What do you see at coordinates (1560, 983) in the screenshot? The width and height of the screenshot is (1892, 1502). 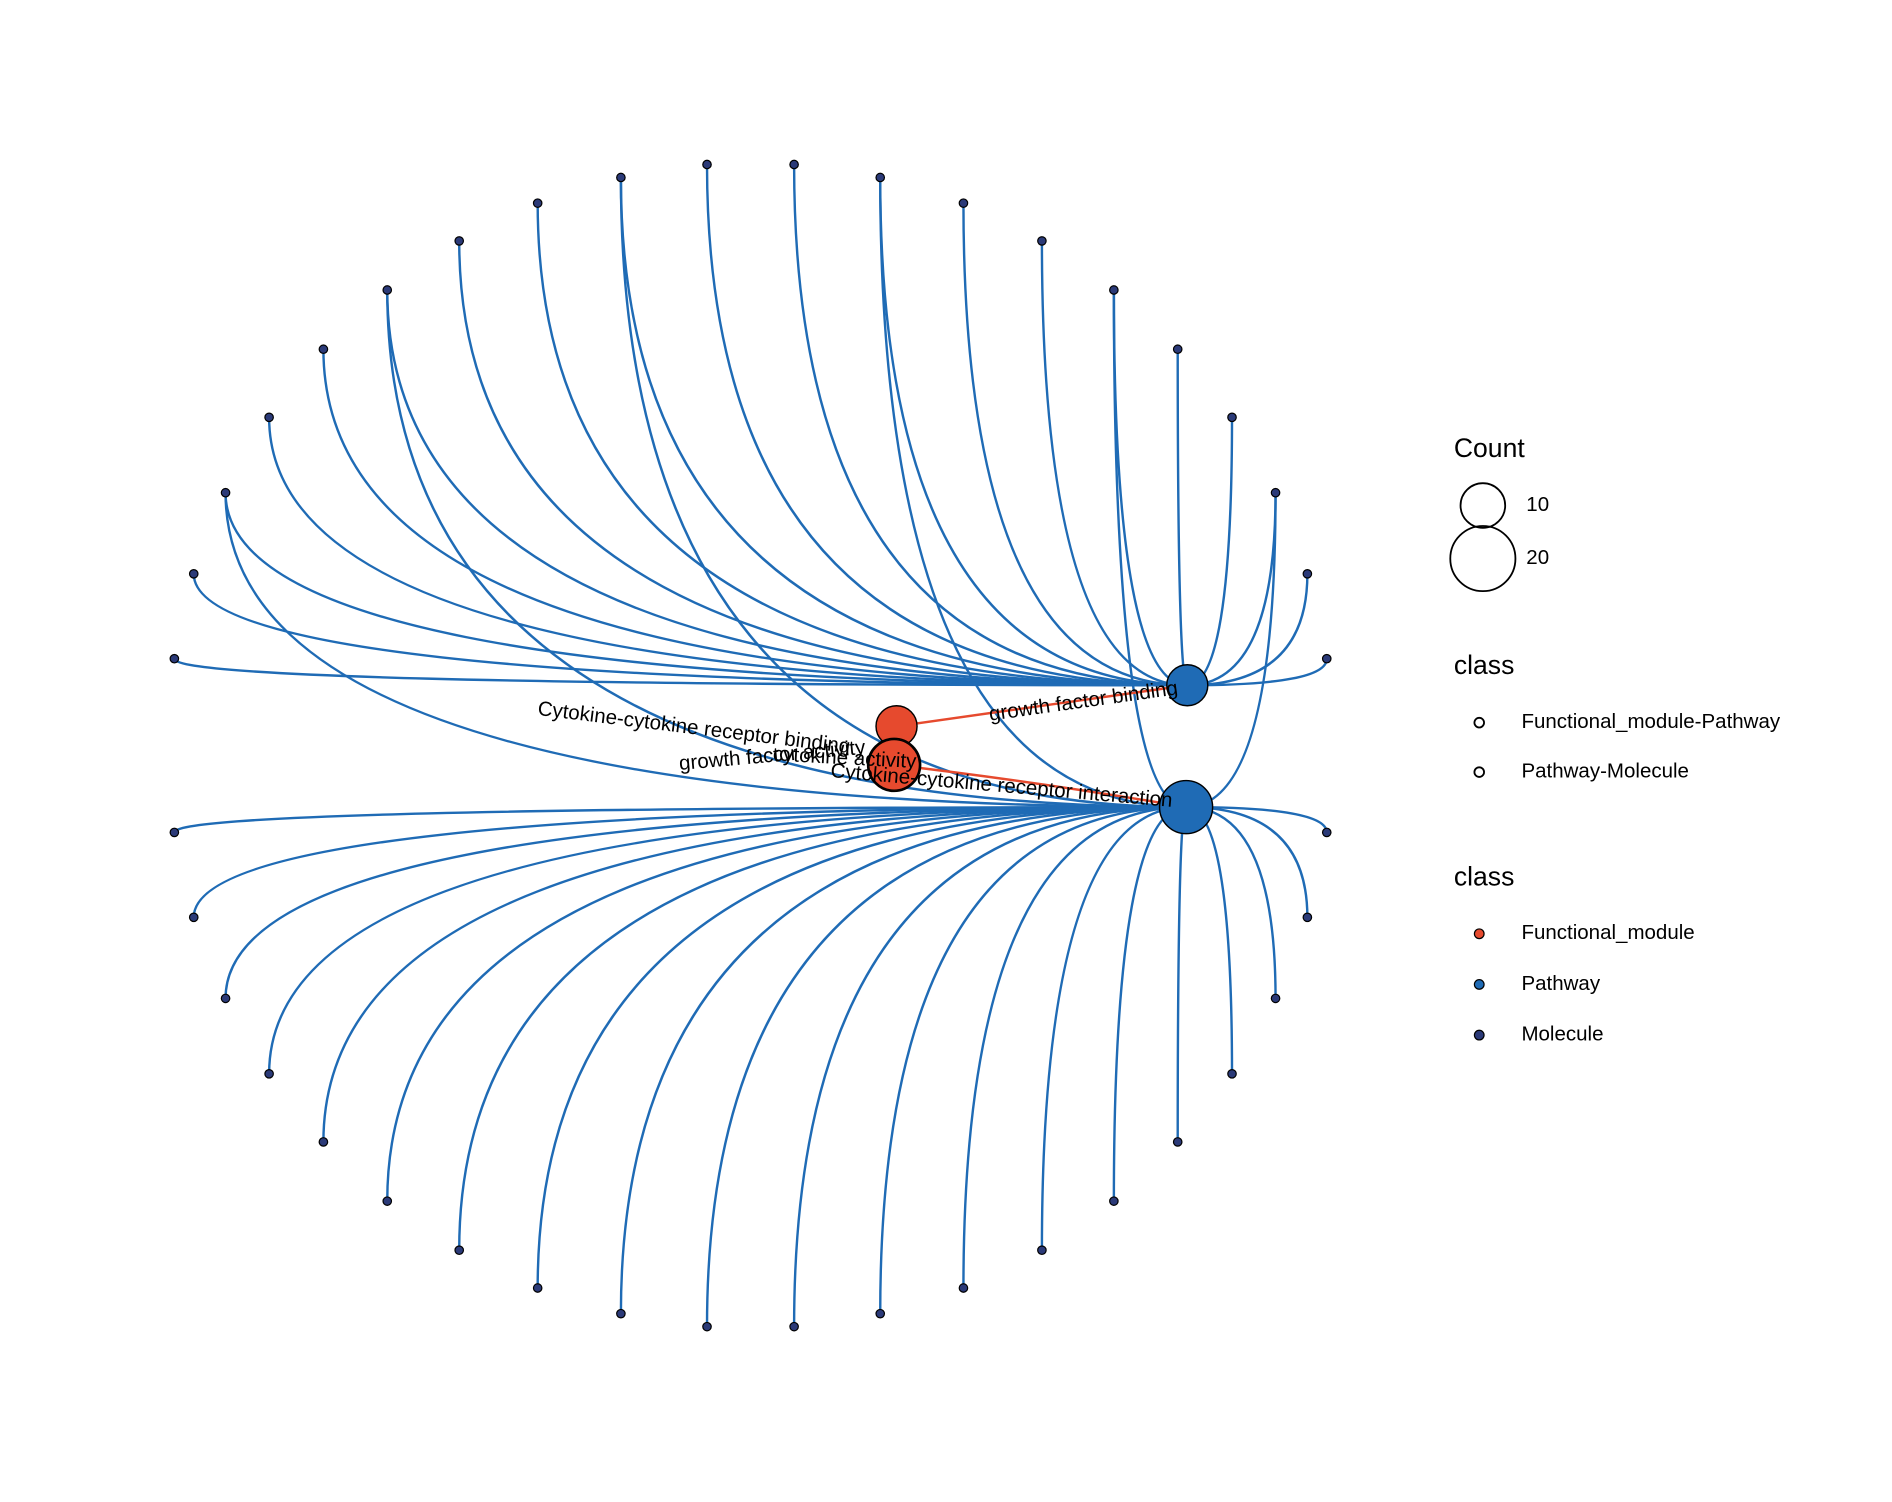 I see `legend-item: Pathway` at bounding box center [1560, 983].